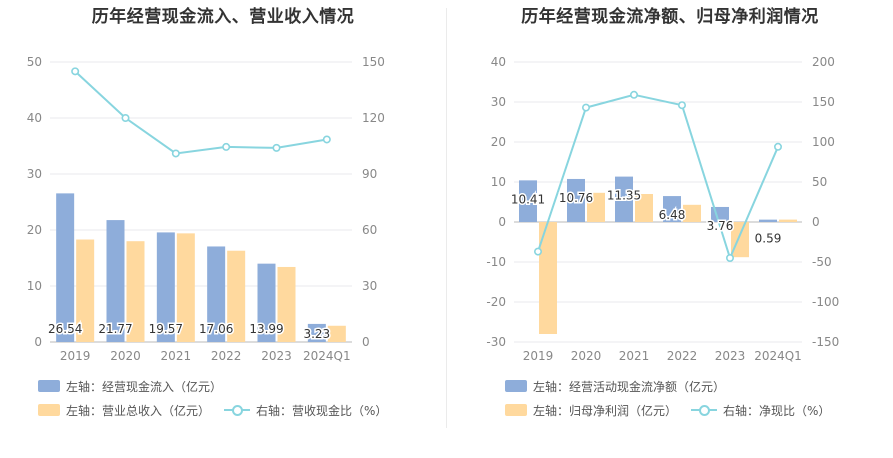  Describe the element at coordinates (216, 329) in the screenshot. I see `data-label: 17.06` at that location.